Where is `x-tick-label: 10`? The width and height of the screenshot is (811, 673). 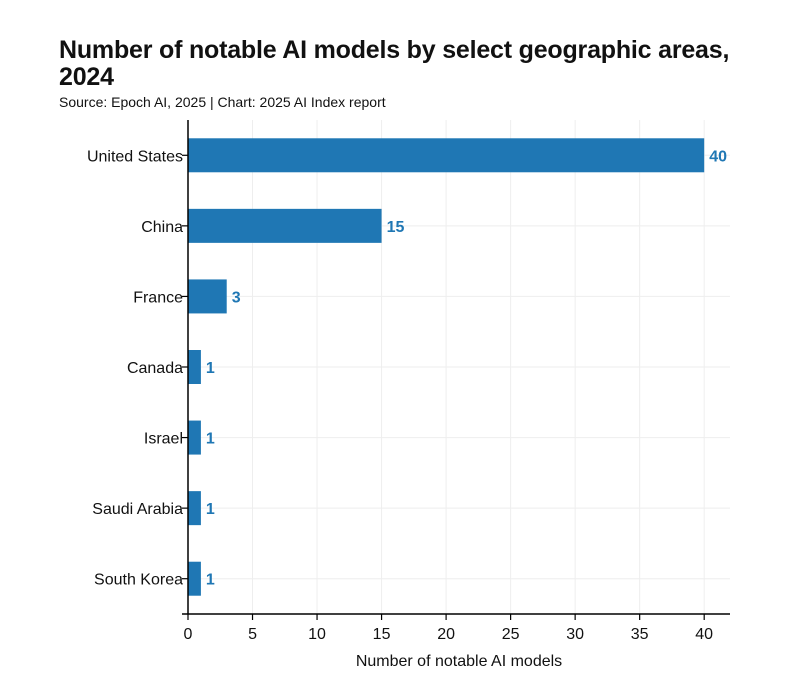
x-tick-label: 10 is located at coordinates (317, 634).